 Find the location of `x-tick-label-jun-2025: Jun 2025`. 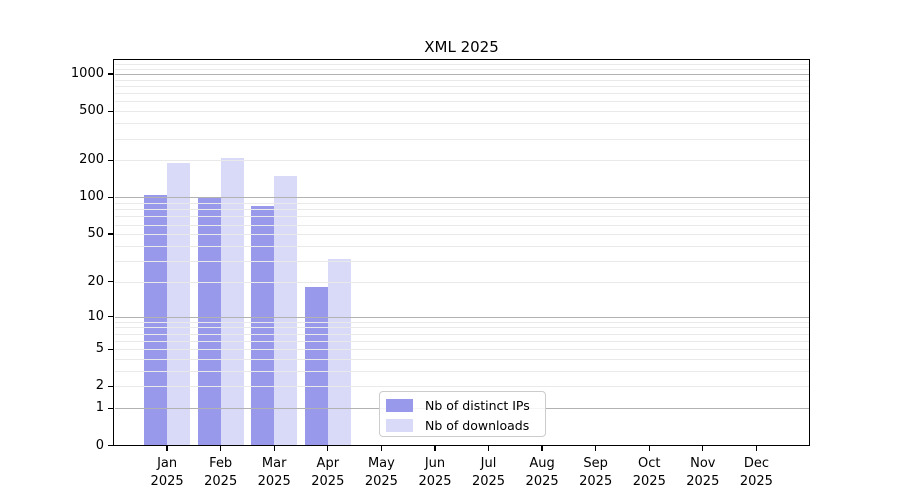

x-tick-label-jun-2025: Jun 2025 is located at coordinates (435, 472).